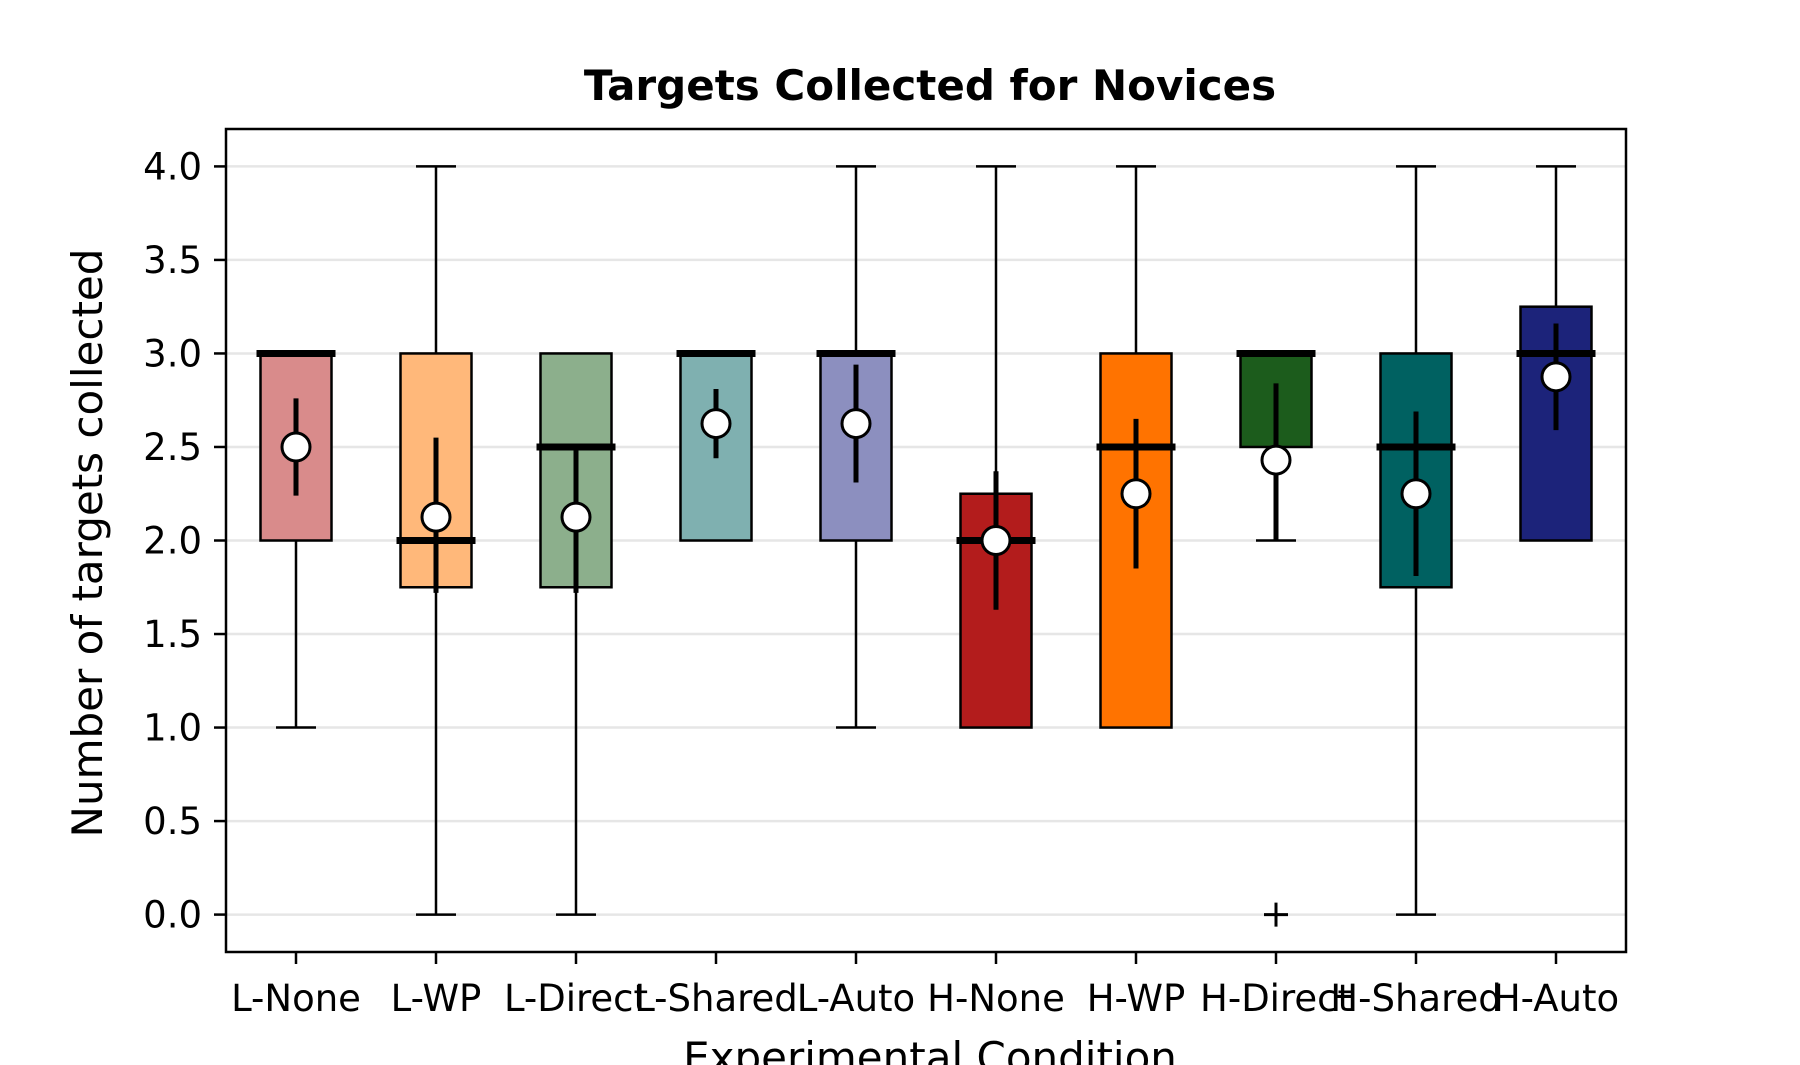 This screenshot has width=1800, height=1065. I want to click on x-tick-label: H-Shared, so click(1415, 998).